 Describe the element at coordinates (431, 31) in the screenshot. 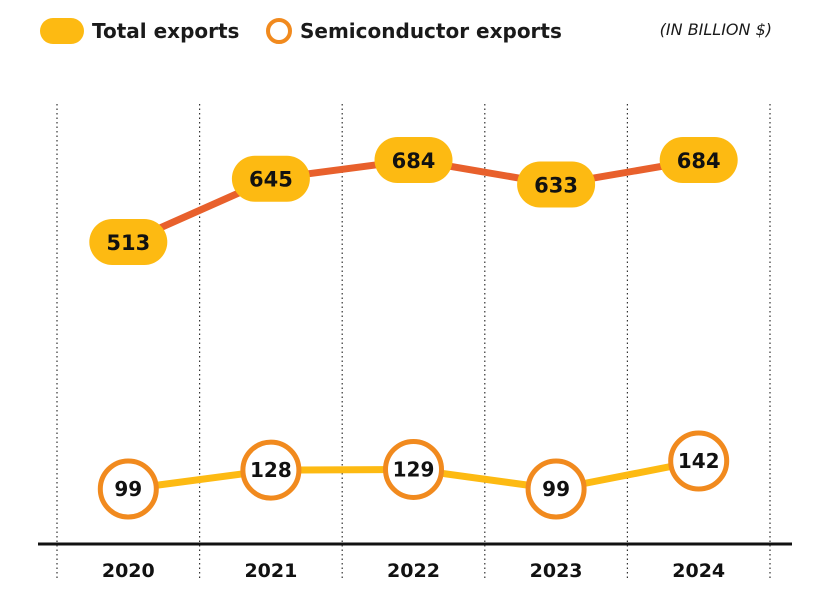

I see `legend-label-semiconductor: Semiconductor exports` at that location.